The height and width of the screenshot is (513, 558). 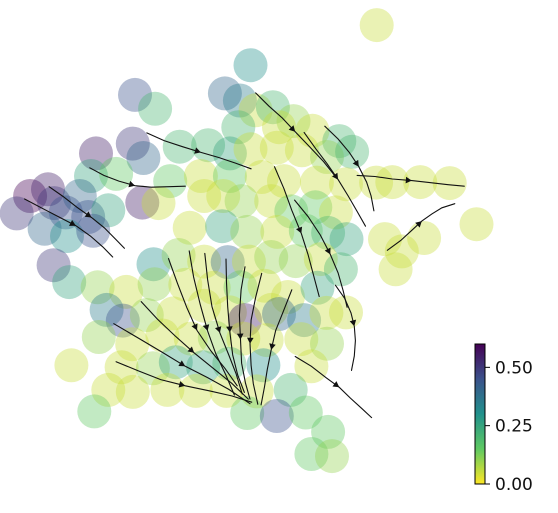 I want to click on colorbar-tick-label-0: 0.00, so click(x=514, y=485).